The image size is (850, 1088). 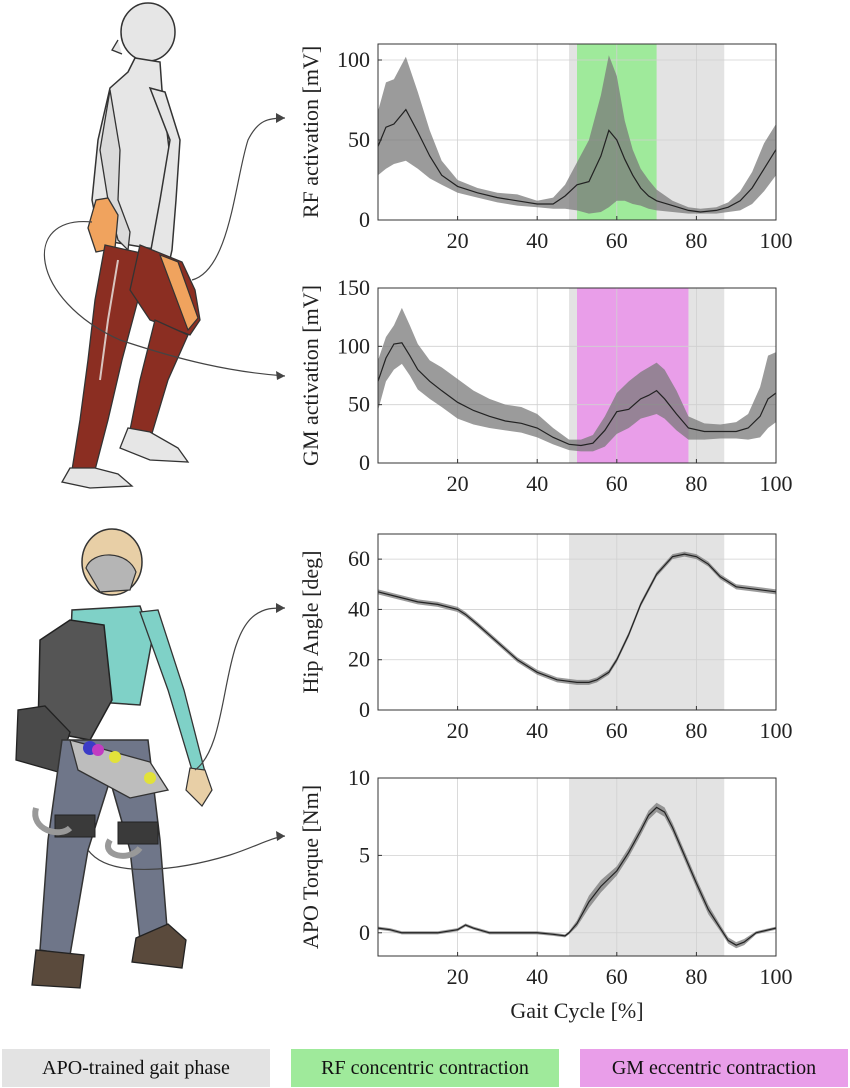 I want to click on y-axis-label: RF activation [mV], so click(x=310, y=132).